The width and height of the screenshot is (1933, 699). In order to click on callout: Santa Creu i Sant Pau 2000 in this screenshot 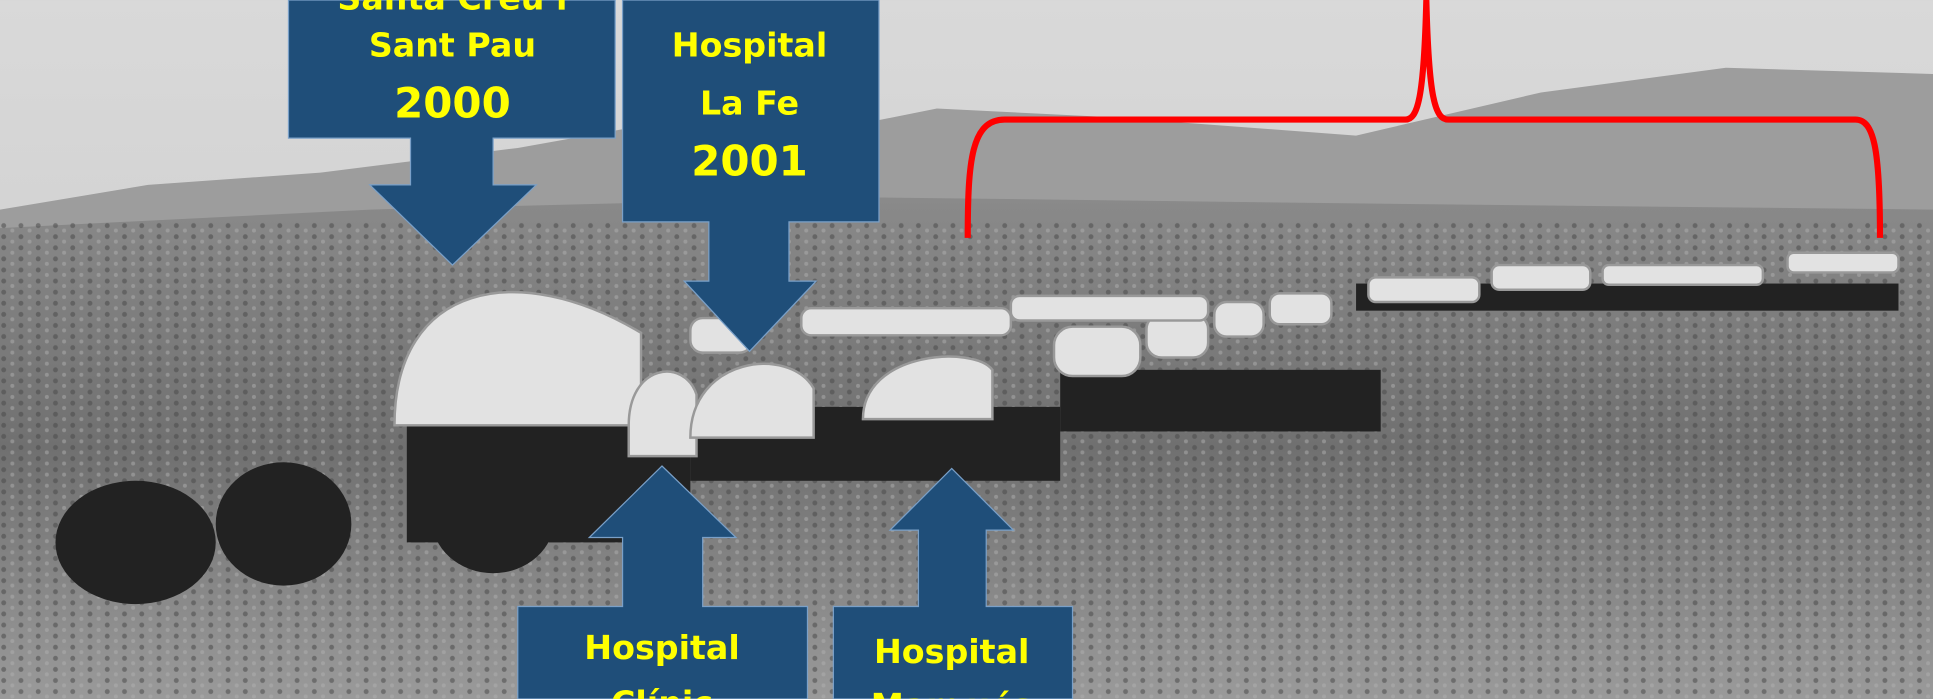, I will do `click(451, 133)`.